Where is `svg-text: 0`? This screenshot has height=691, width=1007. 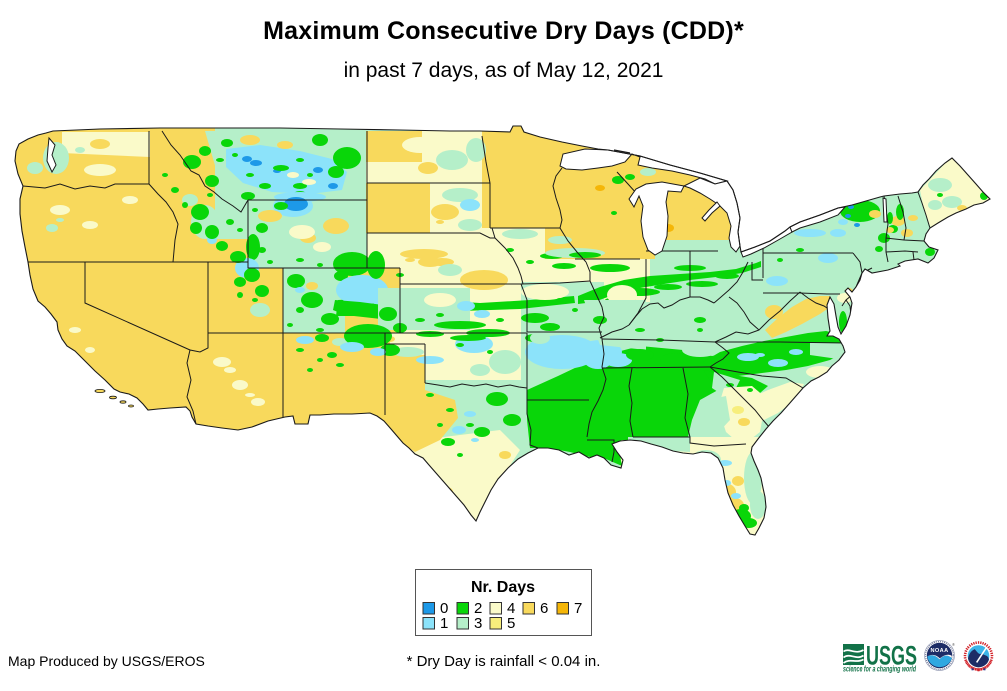
svg-text: 0 is located at coordinates (444, 608).